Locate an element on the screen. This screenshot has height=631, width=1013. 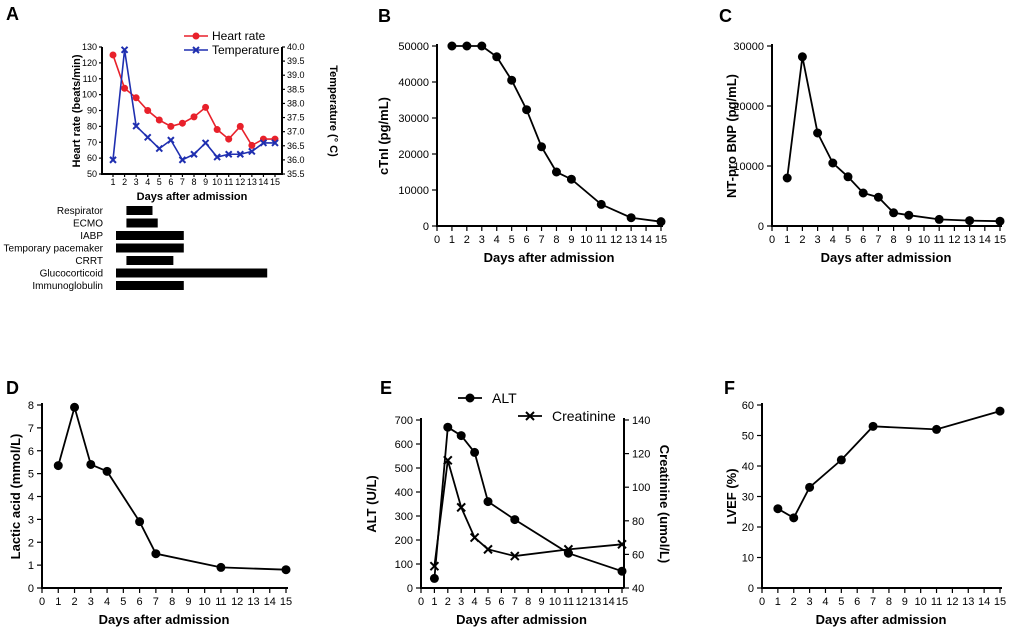
panel-a-xtick-label: 5 is located at coordinates (159, 182).